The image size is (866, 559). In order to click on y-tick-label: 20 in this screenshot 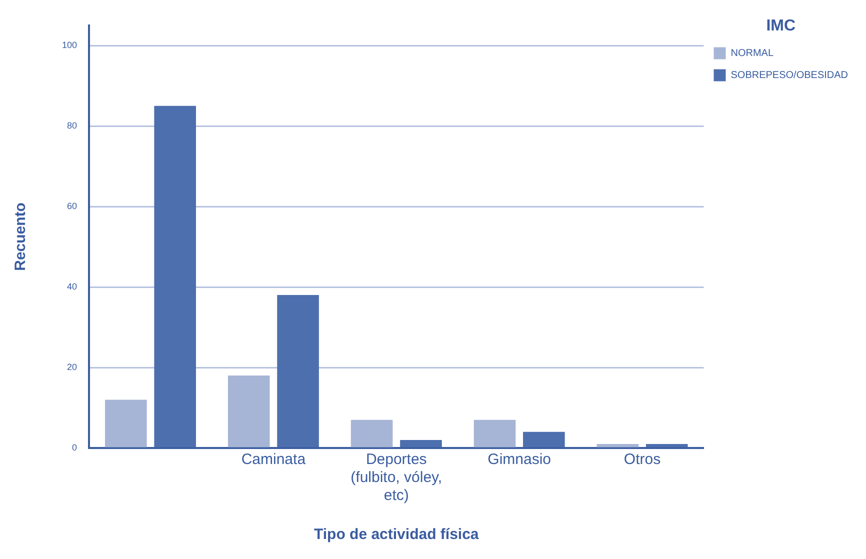, I will do `click(72, 367)`.